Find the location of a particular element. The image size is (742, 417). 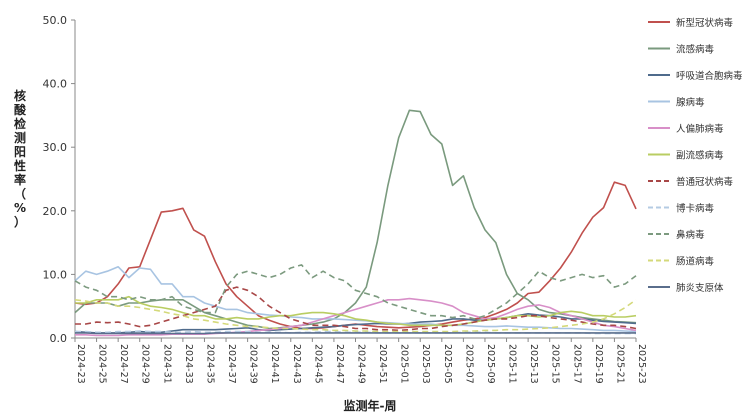

x-tick-label: 2025-21 is located at coordinates (619, 364).